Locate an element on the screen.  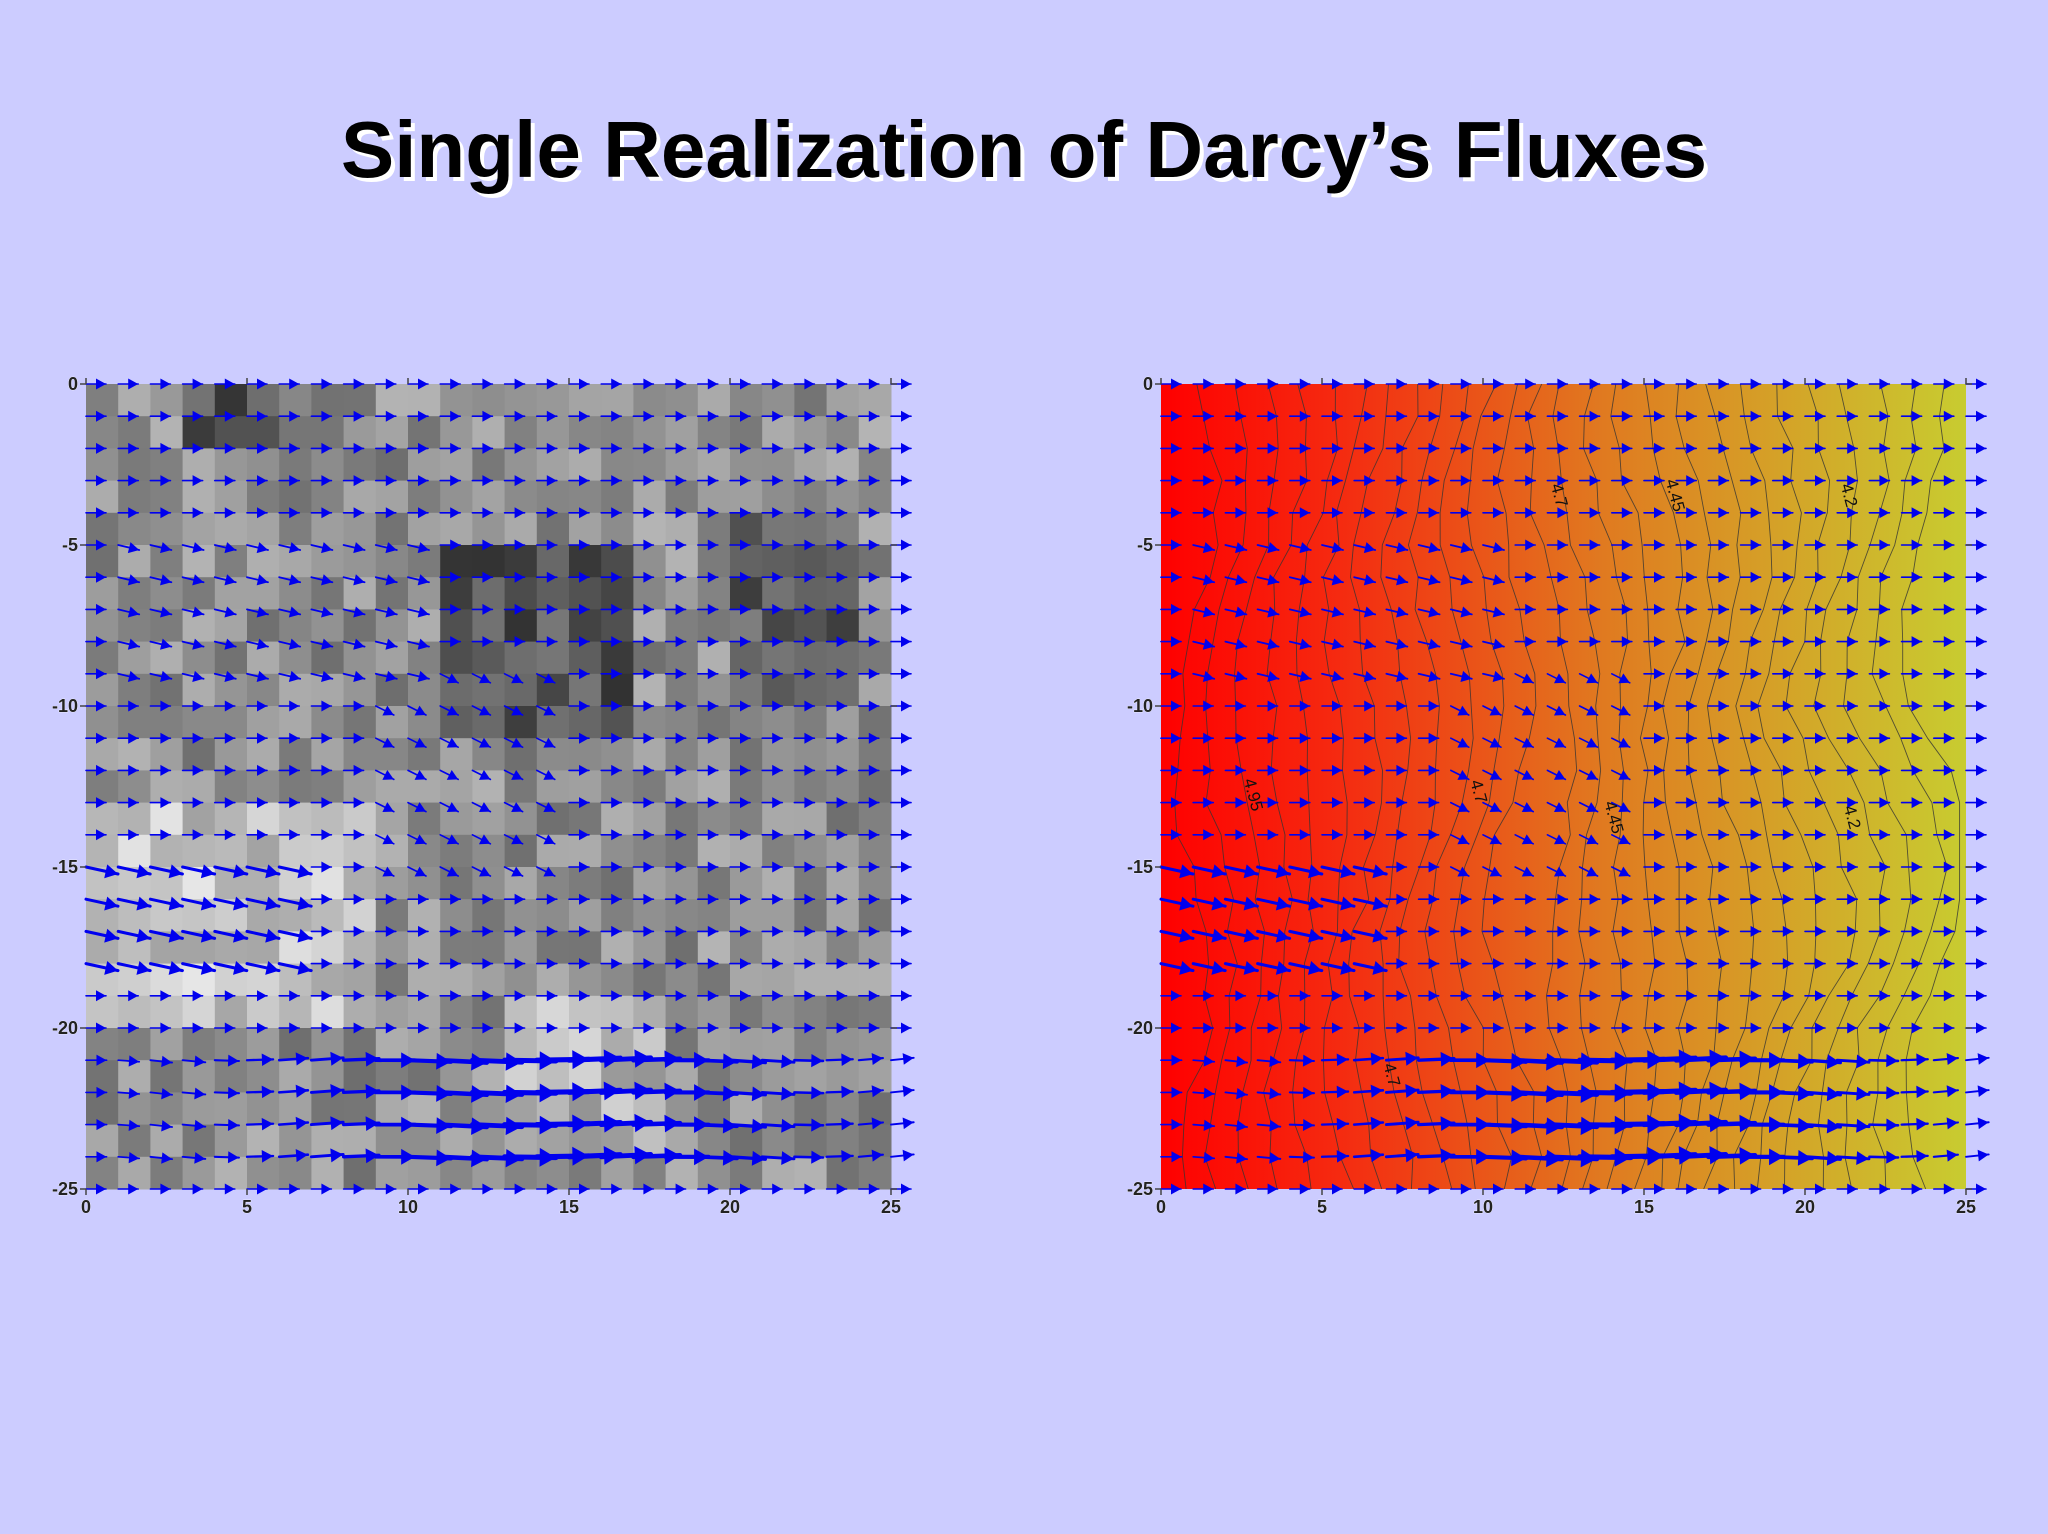
head-contour-line is located at coordinates (1285, 786).